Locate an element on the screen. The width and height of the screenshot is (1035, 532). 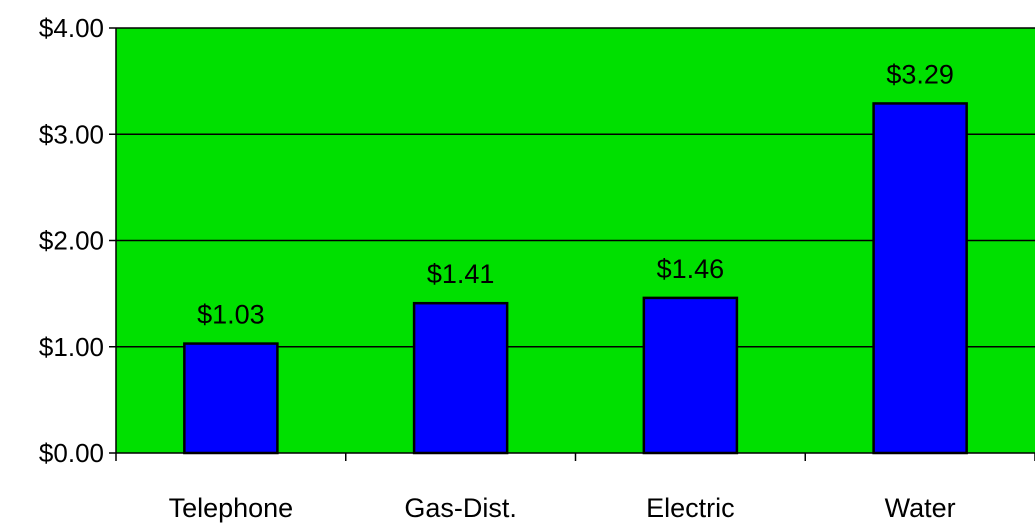
data-label: $1.03 is located at coordinates (231, 315).